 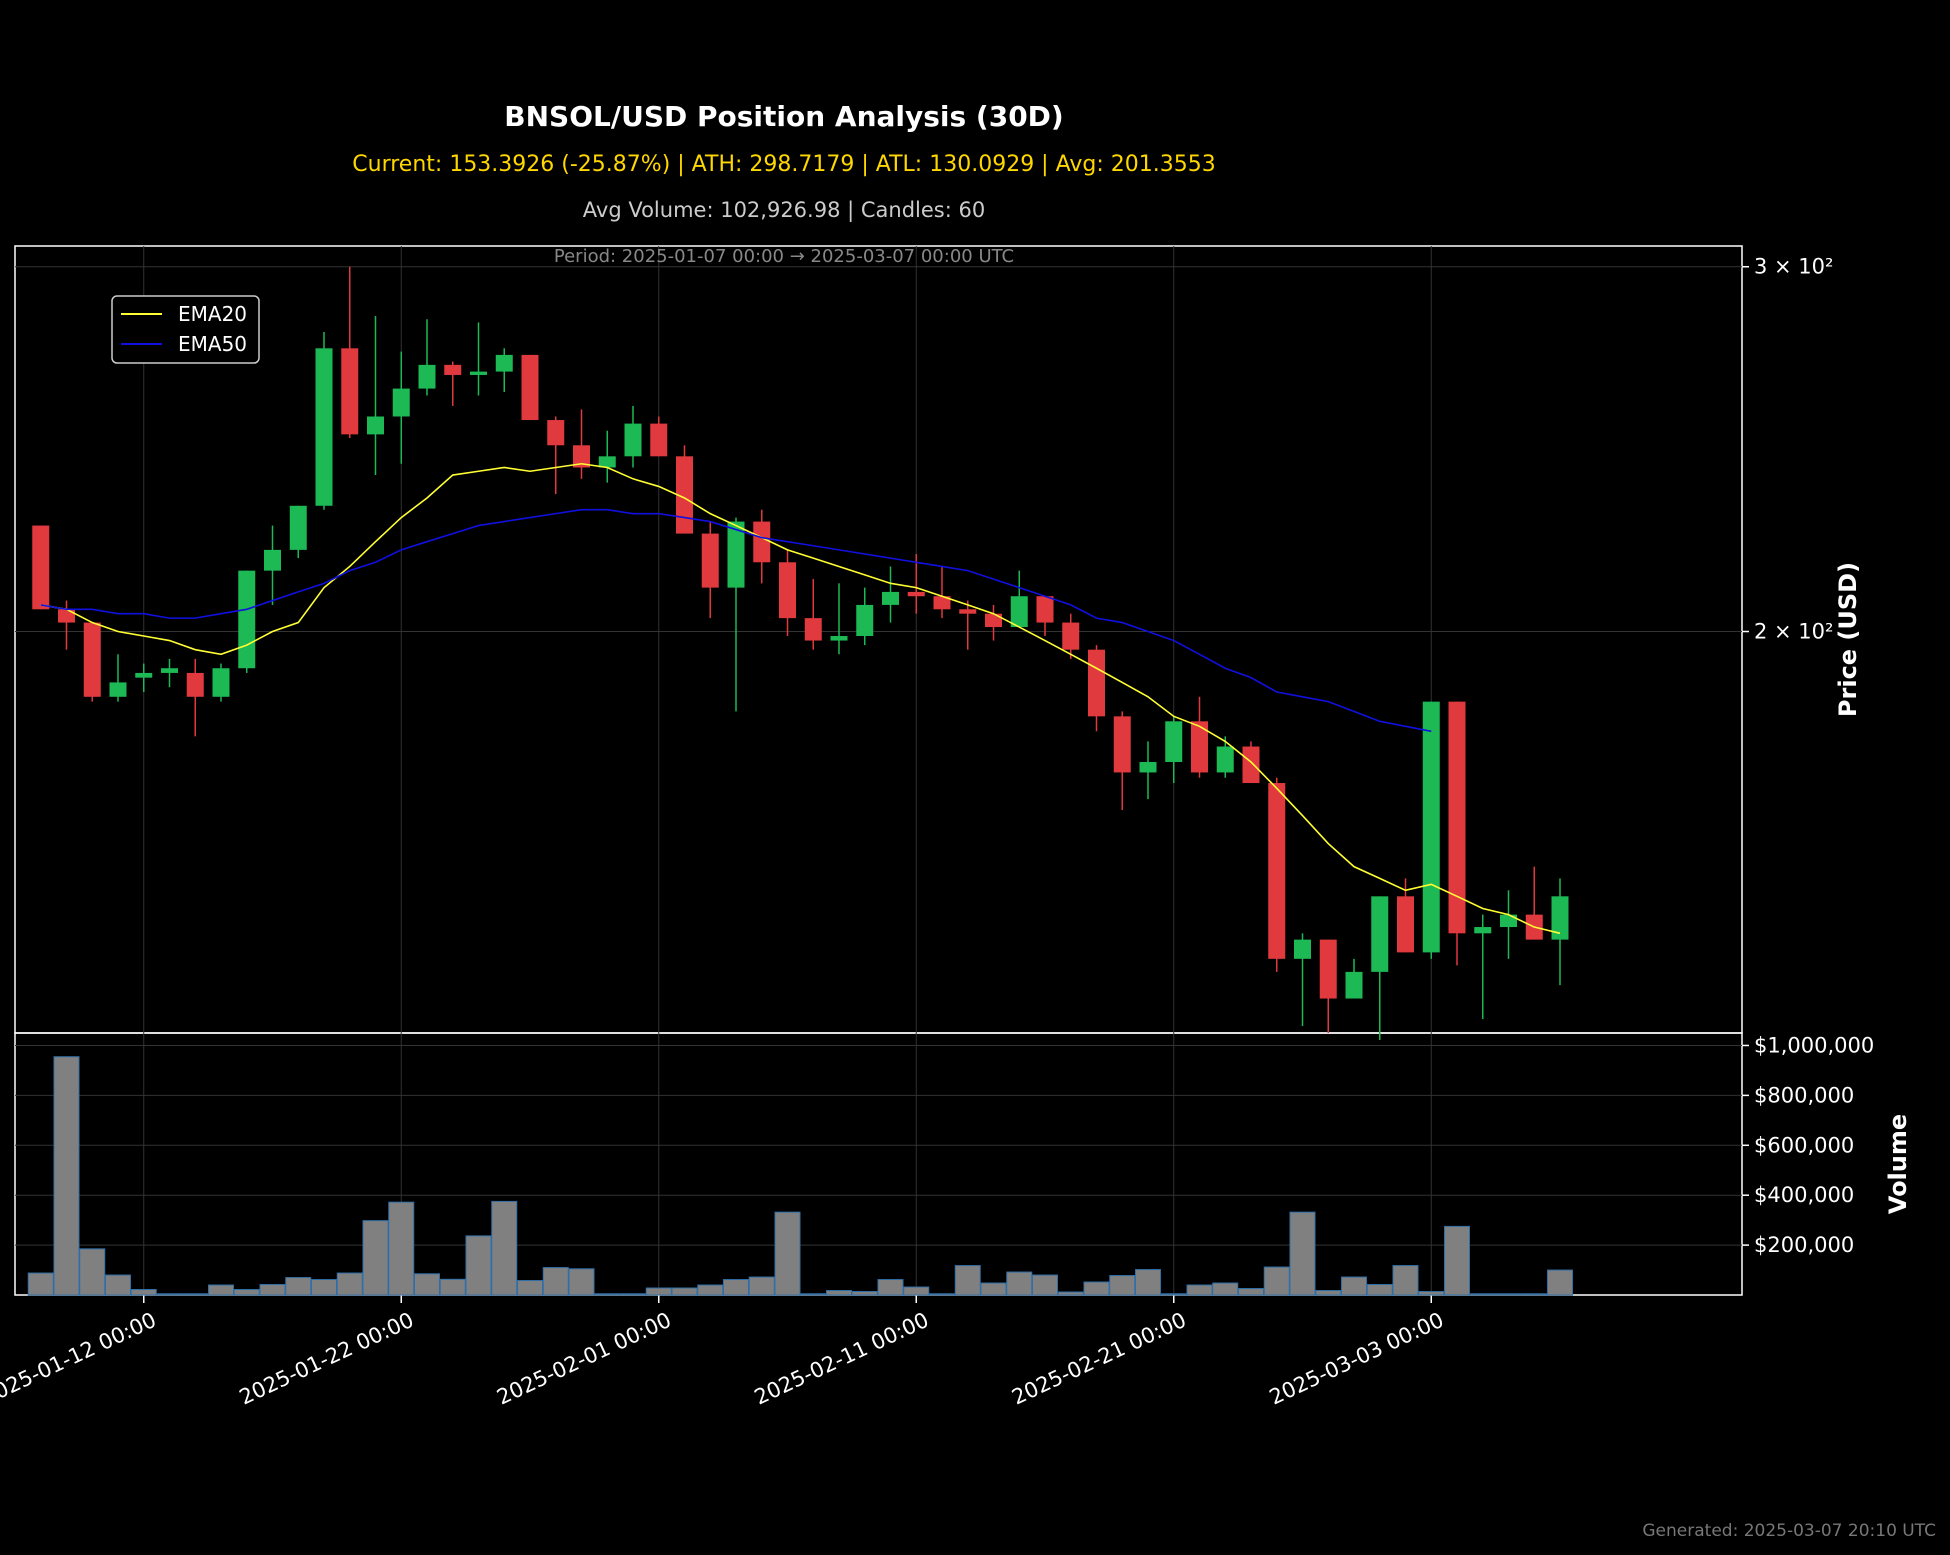 I want to click on volume-tick-label: $600,000, so click(x=1804, y=1145).